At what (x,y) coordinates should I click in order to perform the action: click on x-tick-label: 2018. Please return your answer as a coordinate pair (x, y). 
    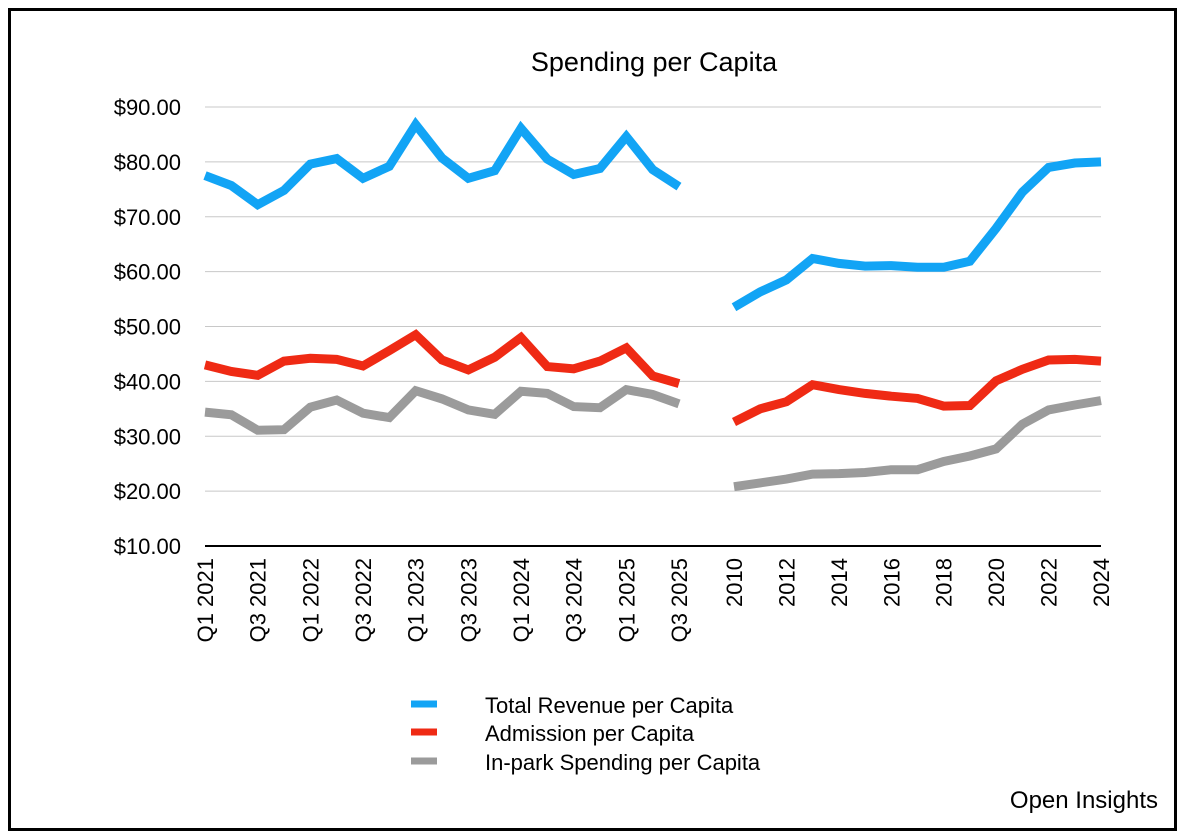
    Looking at the image, I should click on (944, 582).